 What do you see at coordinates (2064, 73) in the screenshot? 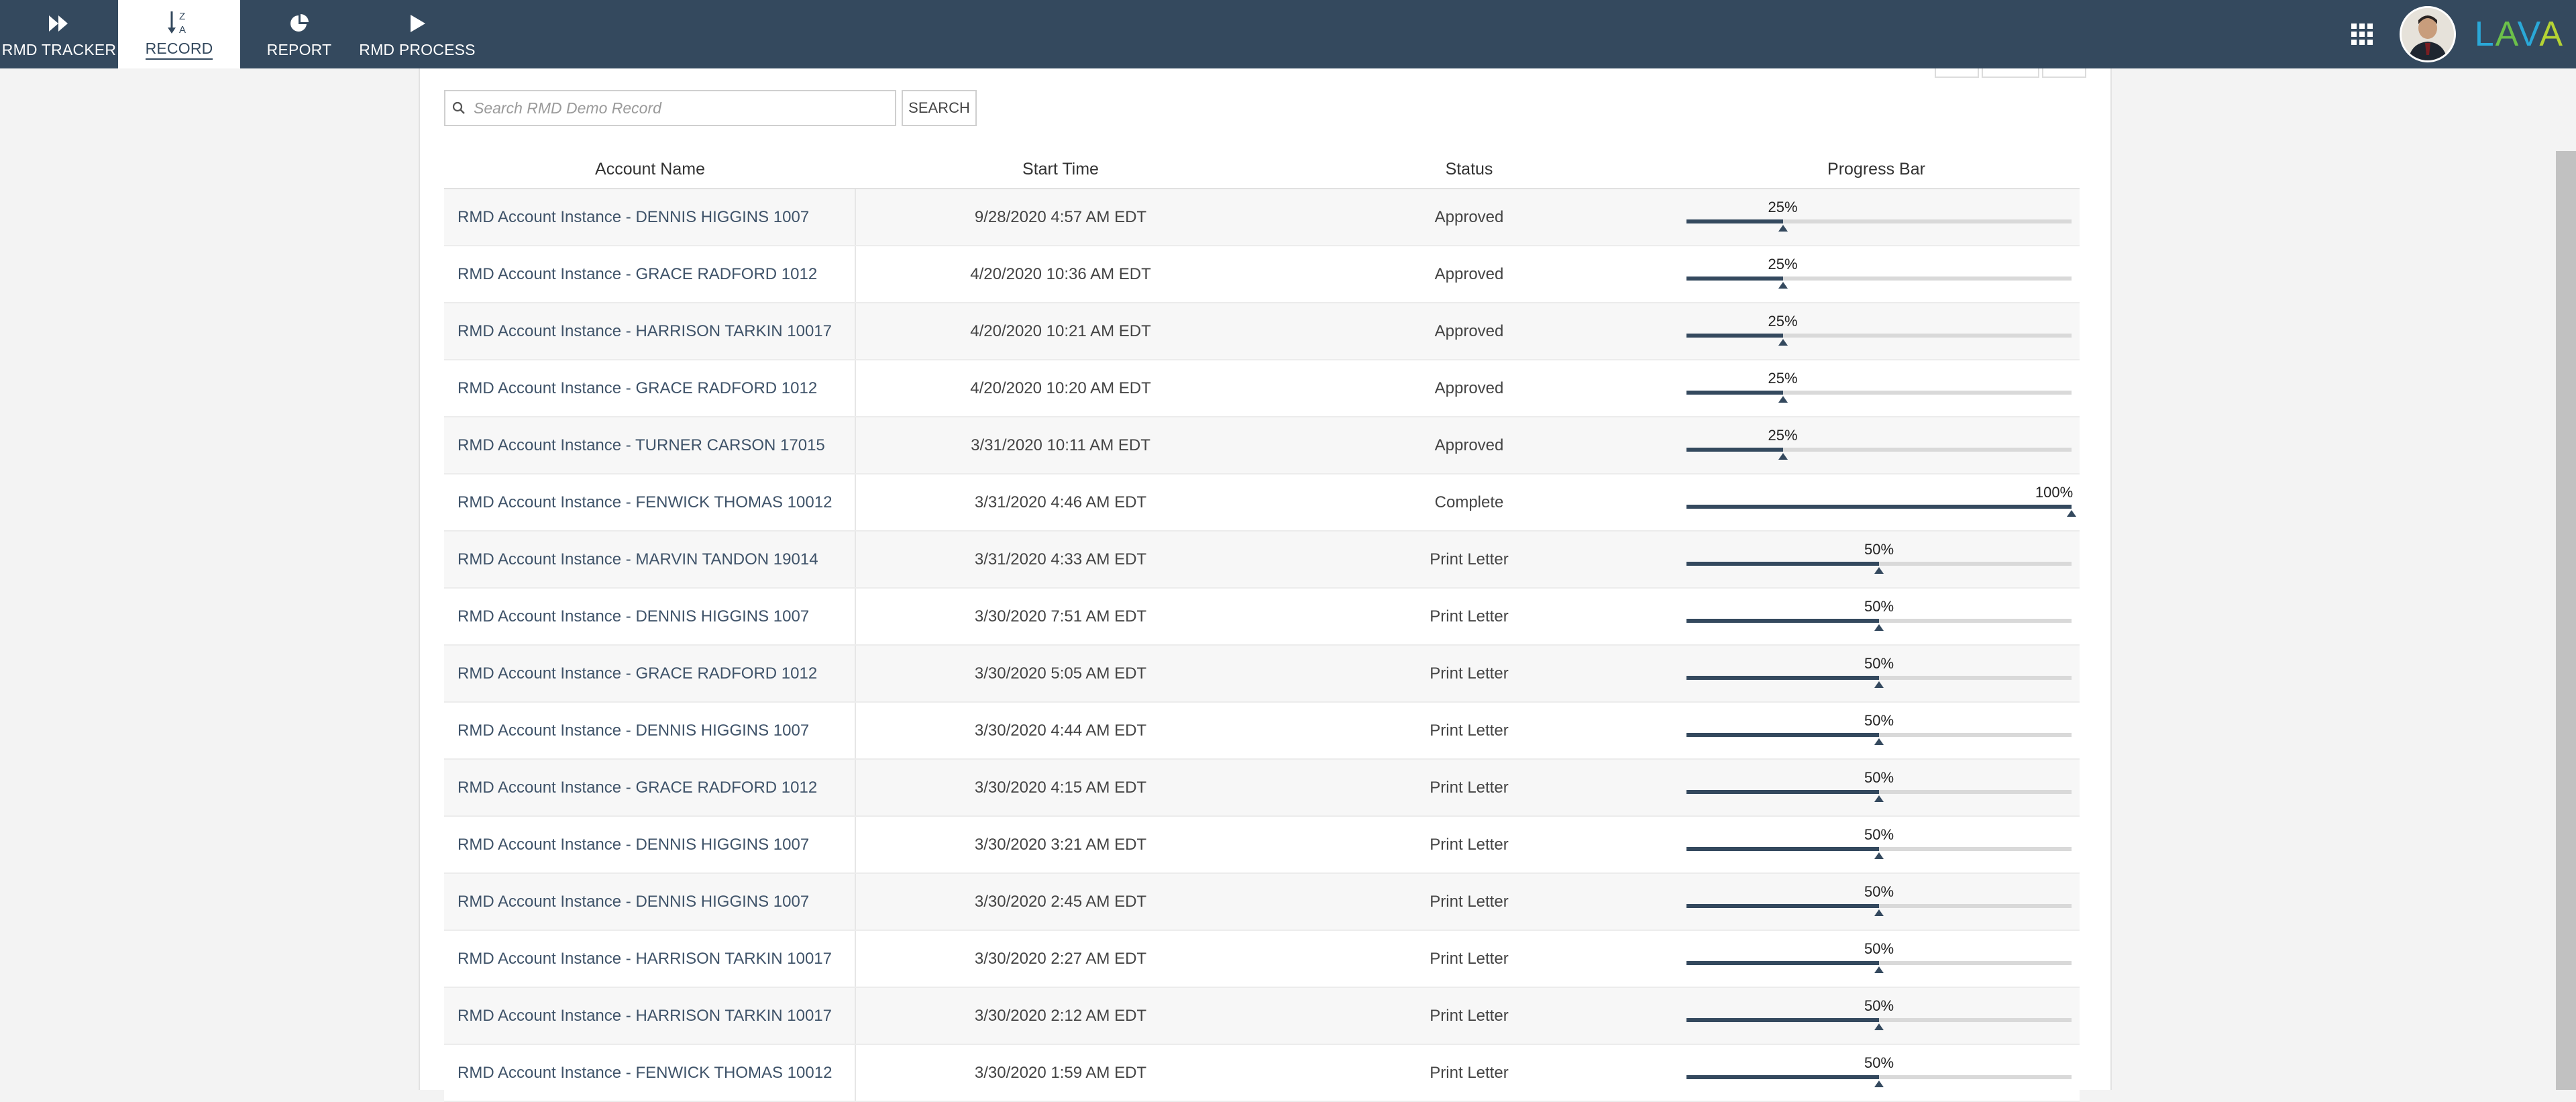
I see `pager-next-button` at bounding box center [2064, 73].